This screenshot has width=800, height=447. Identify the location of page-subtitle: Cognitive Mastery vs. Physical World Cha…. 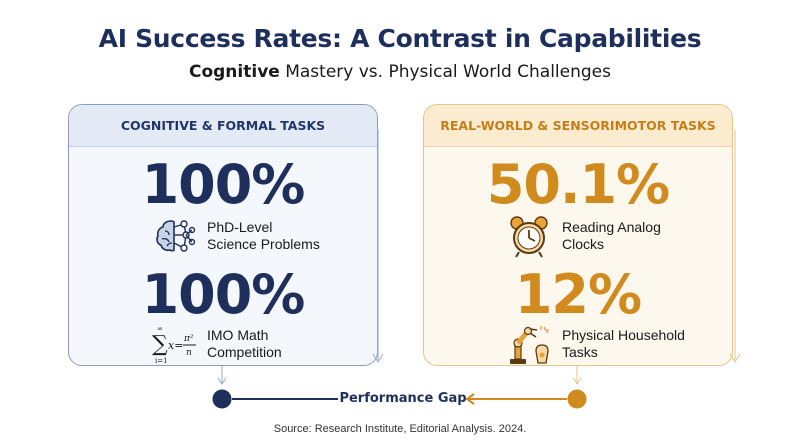
(400, 72).